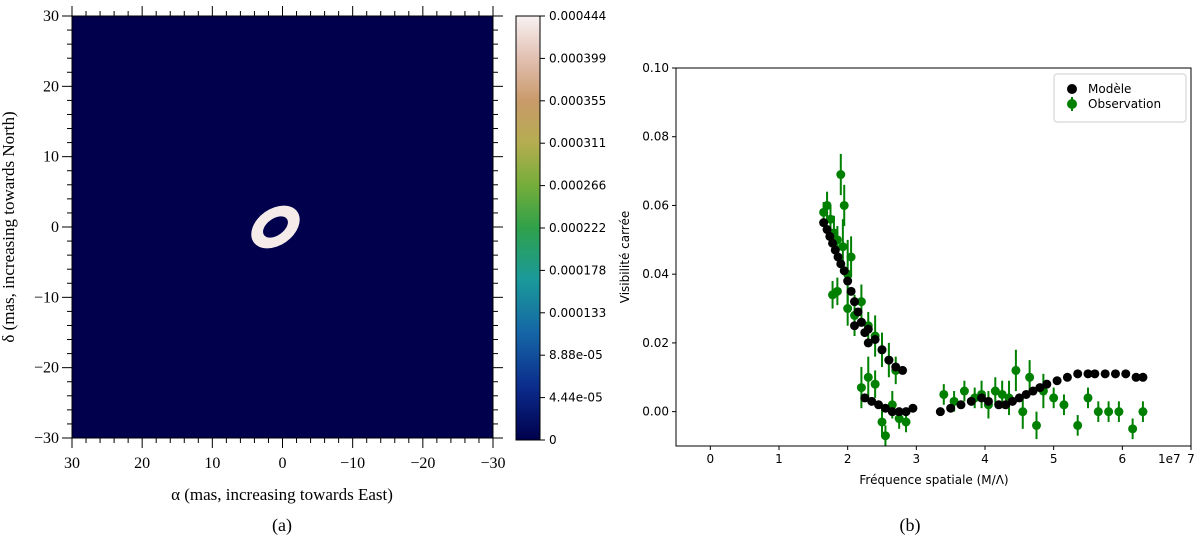 The width and height of the screenshot is (1200, 548). I want to click on legend: Modèle Observation, so click(1120, 98).